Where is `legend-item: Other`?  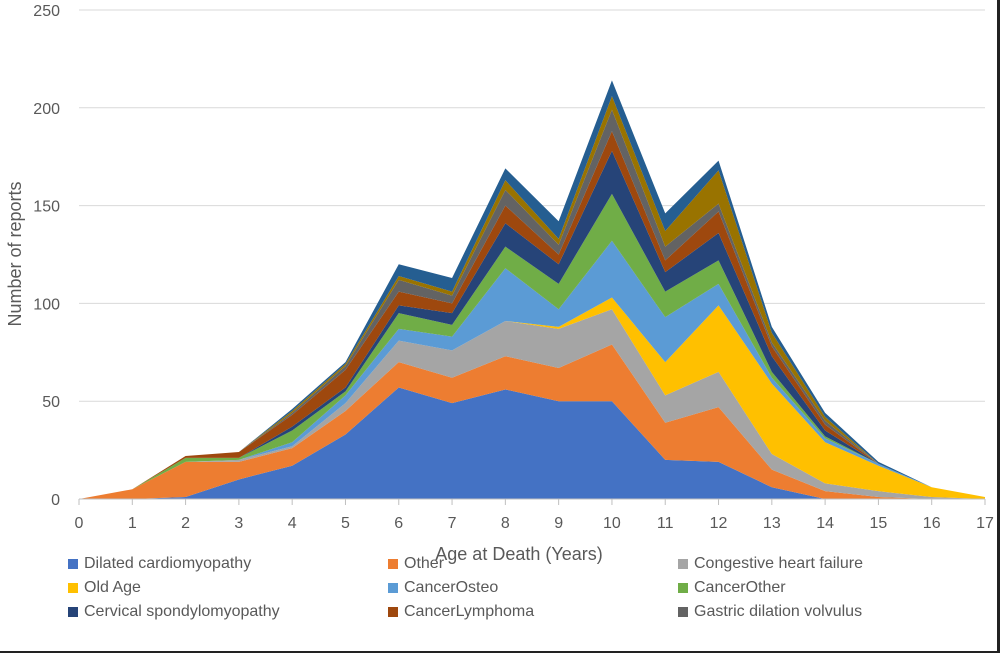 legend-item: Other is located at coordinates (416, 564).